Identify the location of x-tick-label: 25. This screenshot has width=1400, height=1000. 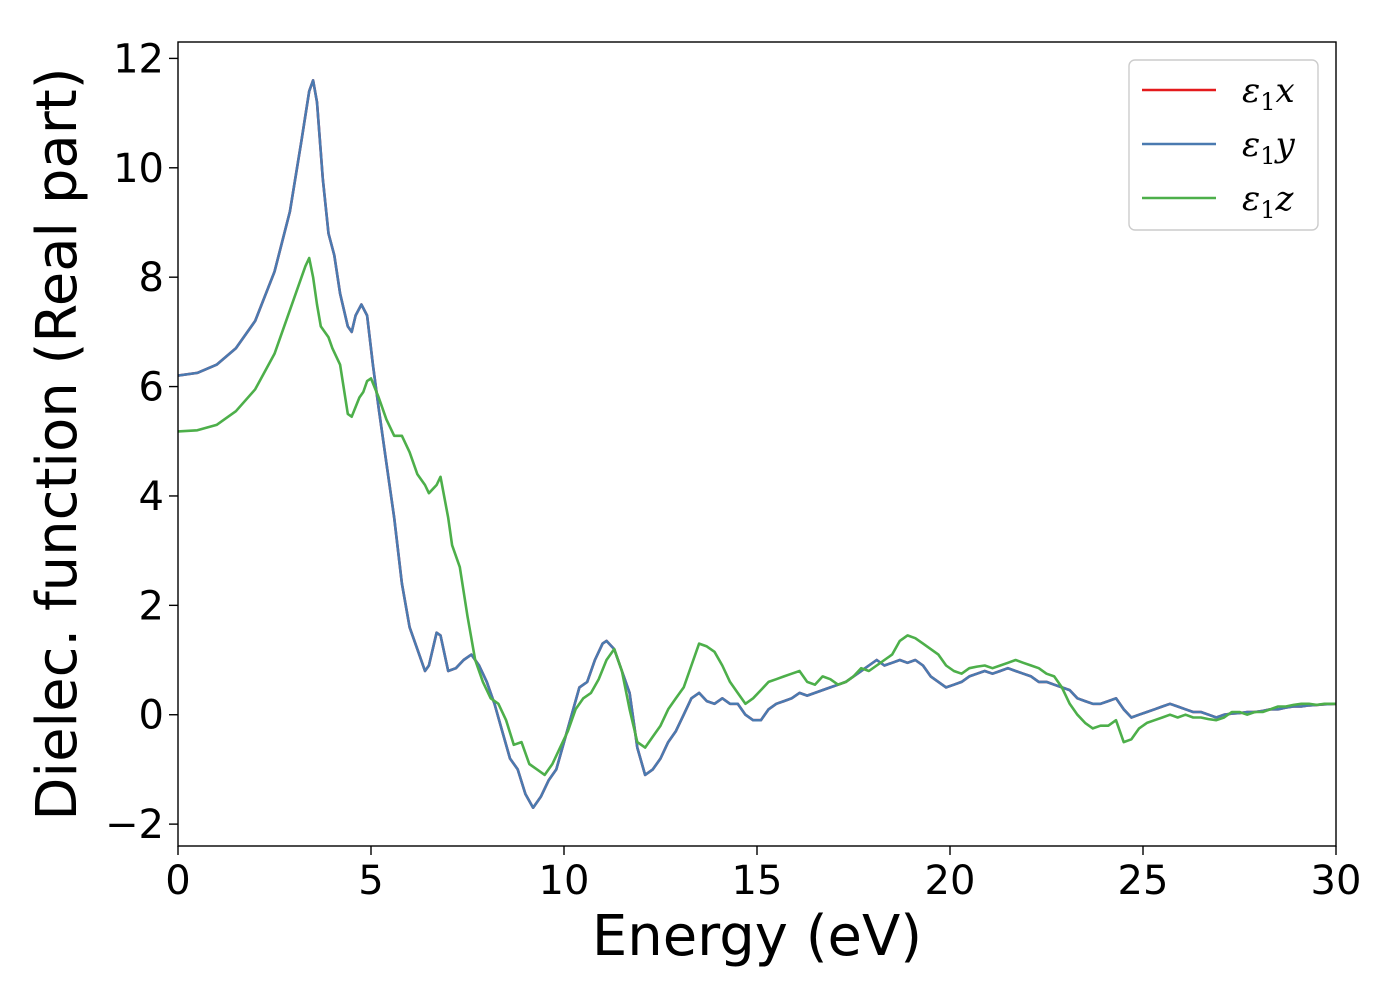
(1143, 881).